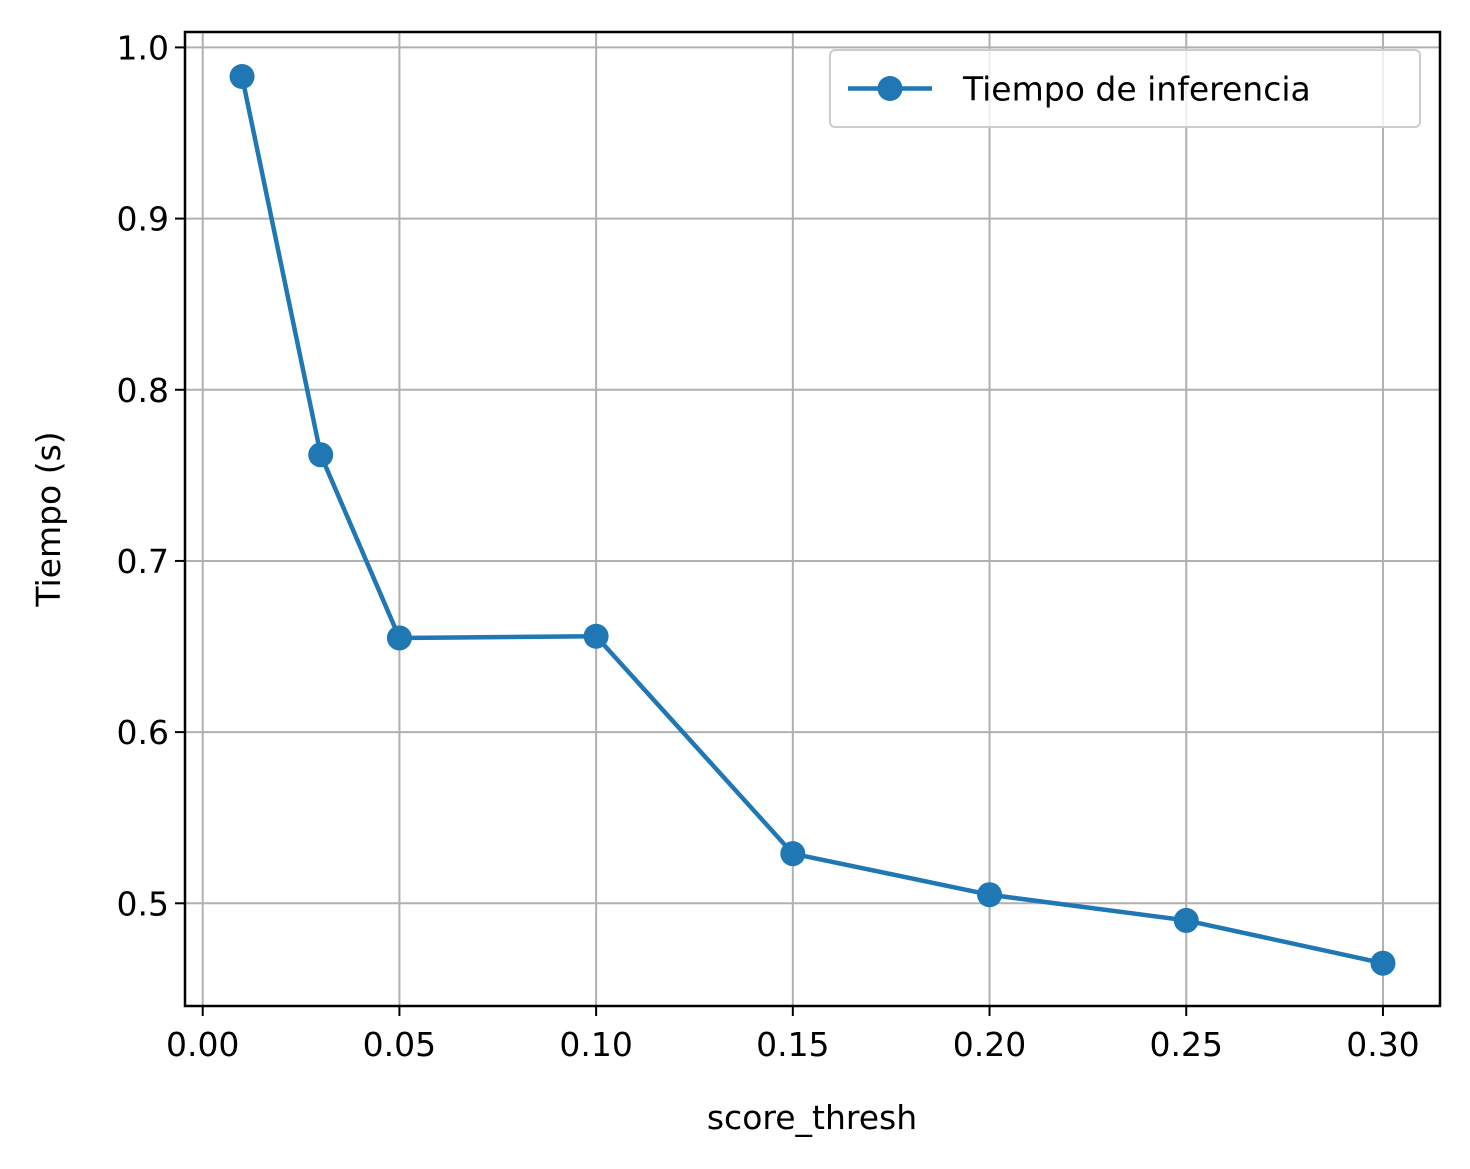  Describe the element at coordinates (48, 519) in the screenshot. I see `y-axis-title: Tiempo (s)` at that location.